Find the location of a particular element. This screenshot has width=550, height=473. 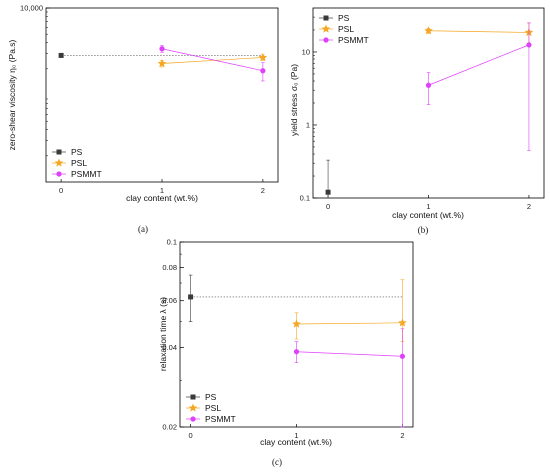

y-axis-label: yield stress σ₀ (Pa) is located at coordinates (294, 100).